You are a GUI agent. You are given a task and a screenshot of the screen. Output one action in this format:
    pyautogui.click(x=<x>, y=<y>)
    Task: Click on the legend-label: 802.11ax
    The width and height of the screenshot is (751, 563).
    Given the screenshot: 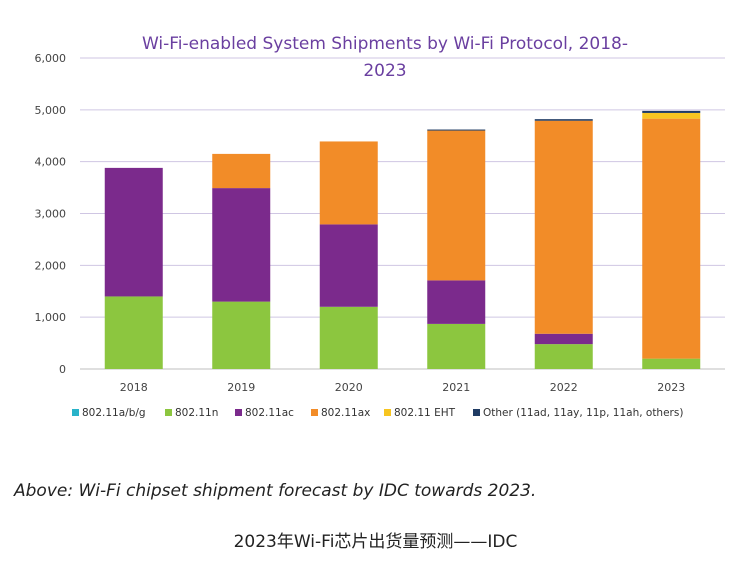 What is the action you would take?
    pyautogui.click(x=345, y=413)
    